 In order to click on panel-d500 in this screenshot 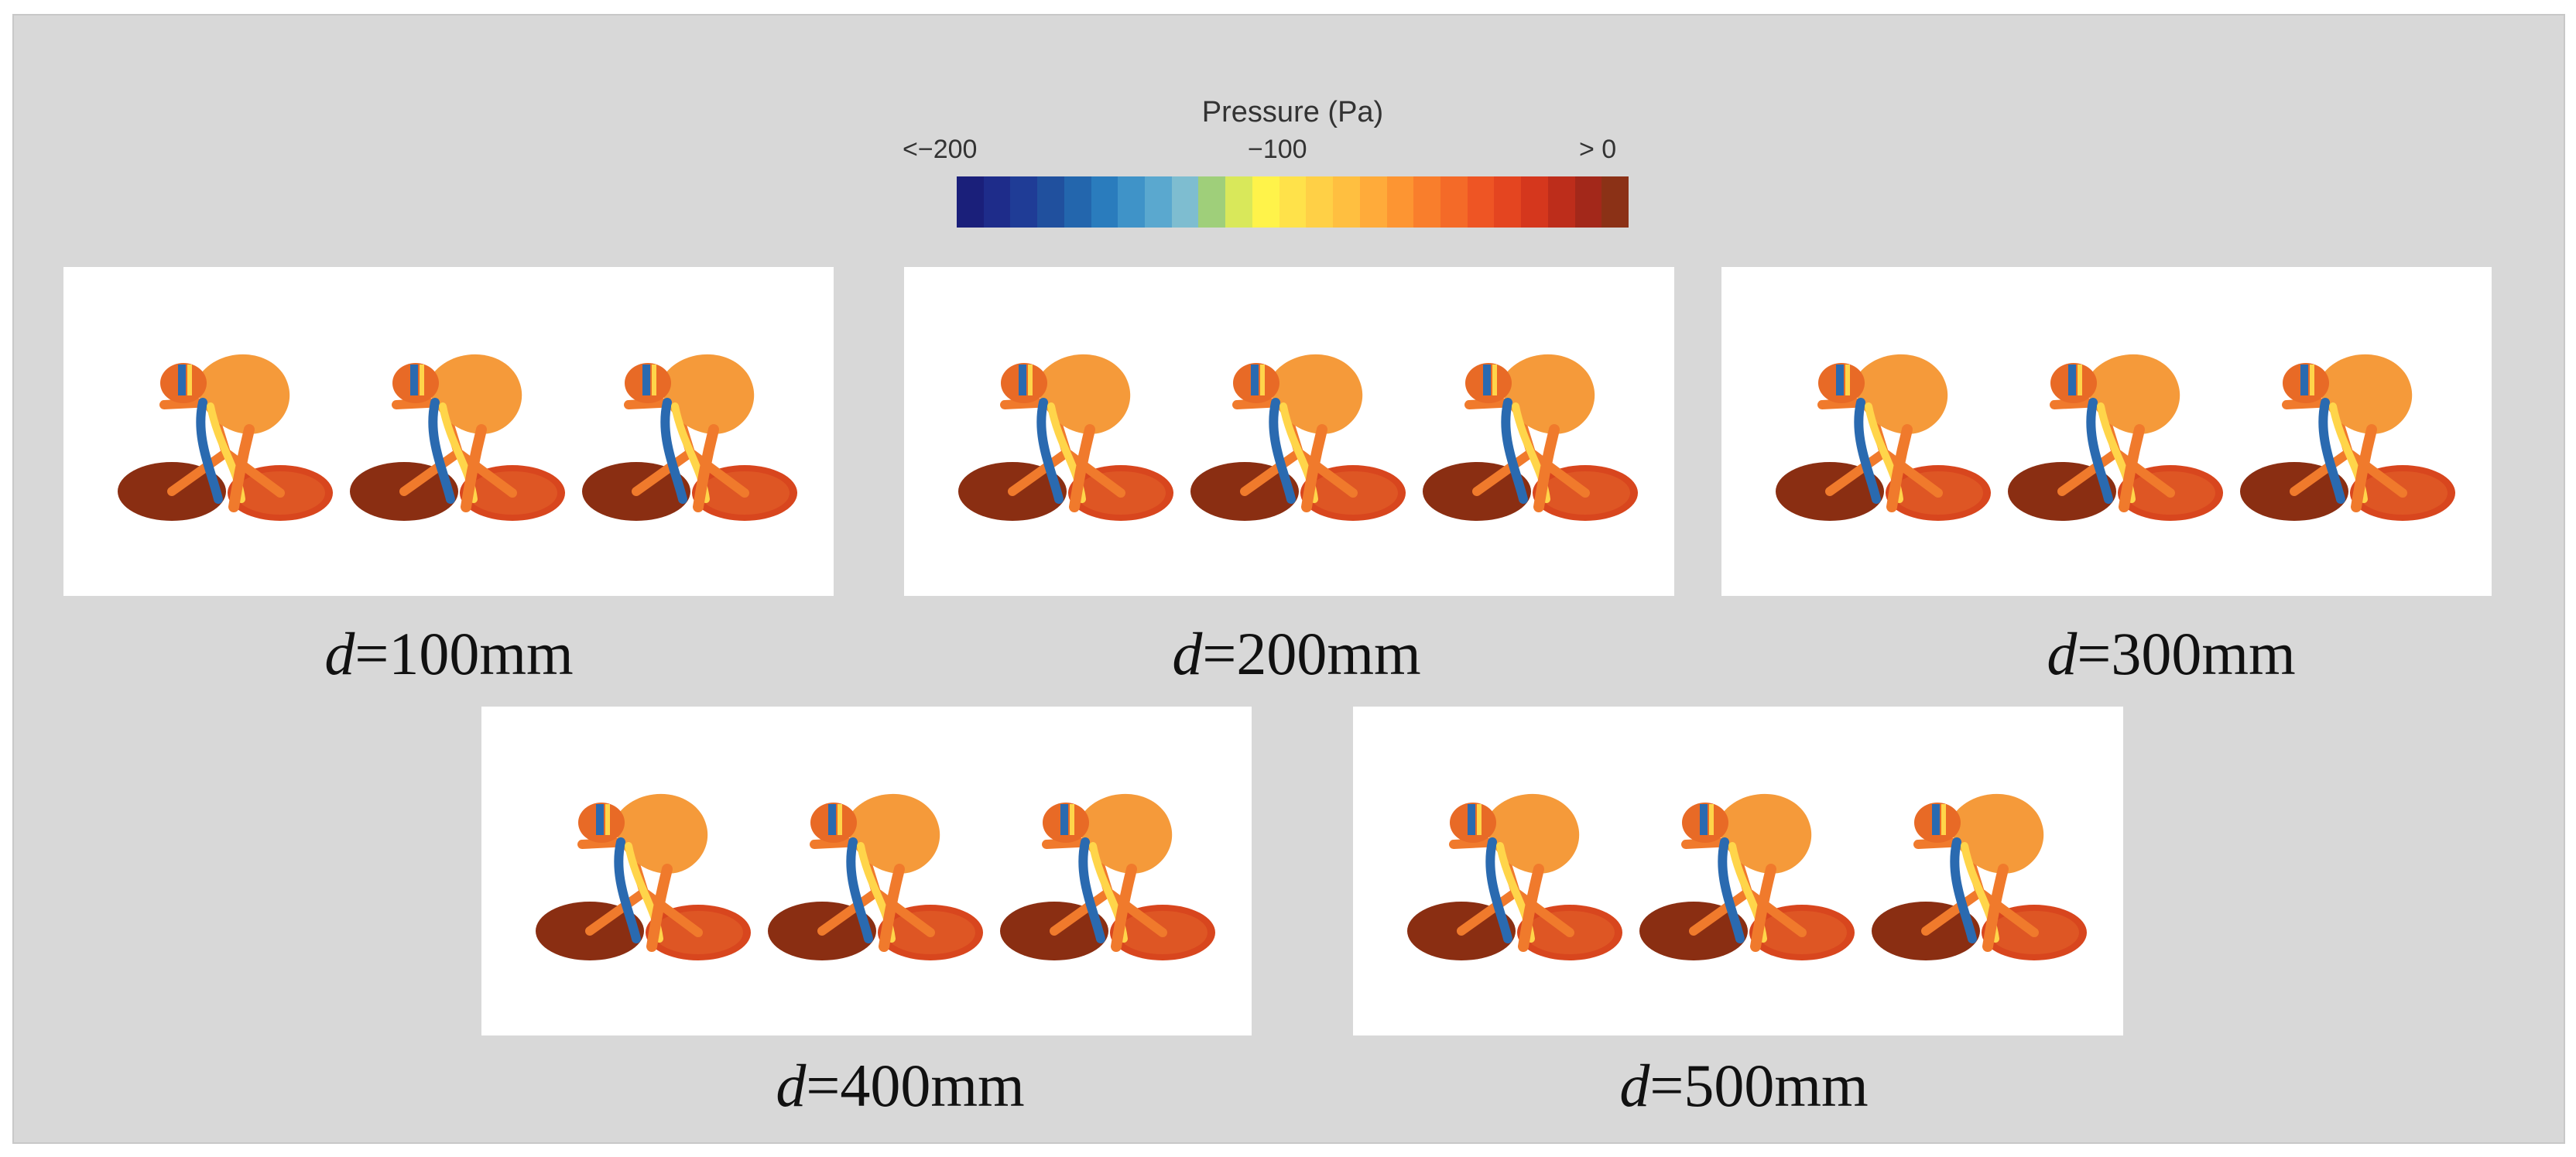, I will do `click(1738, 871)`.